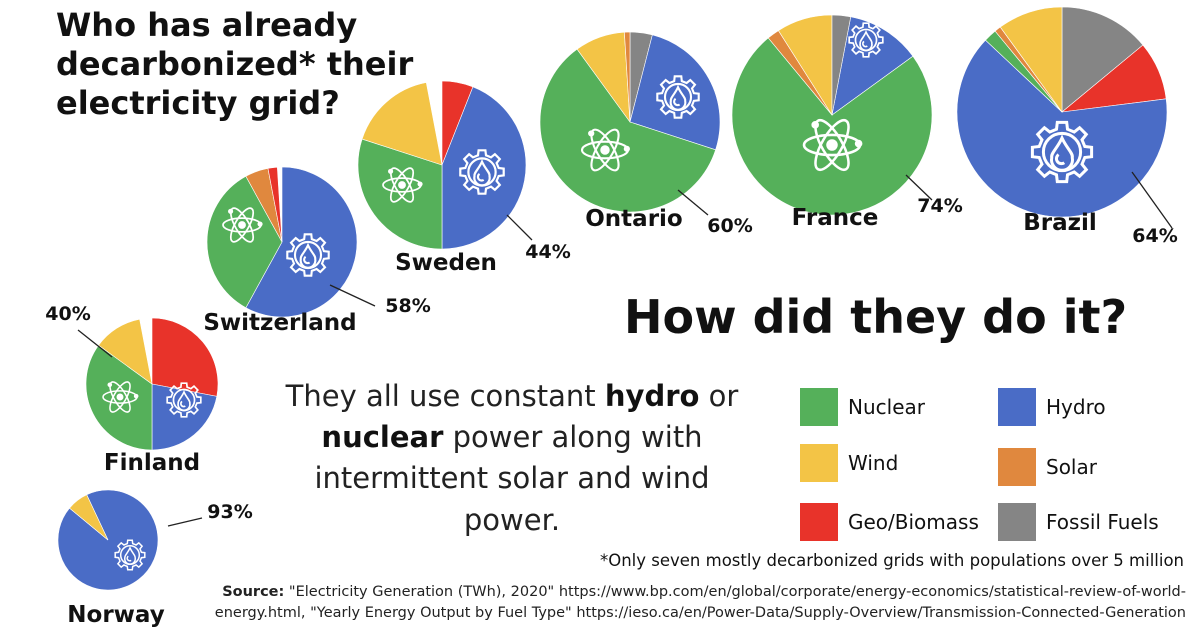 The height and width of the screenshot is (644, 1200). I want to click on pie-slice-france-hydro, so click(872, 66).